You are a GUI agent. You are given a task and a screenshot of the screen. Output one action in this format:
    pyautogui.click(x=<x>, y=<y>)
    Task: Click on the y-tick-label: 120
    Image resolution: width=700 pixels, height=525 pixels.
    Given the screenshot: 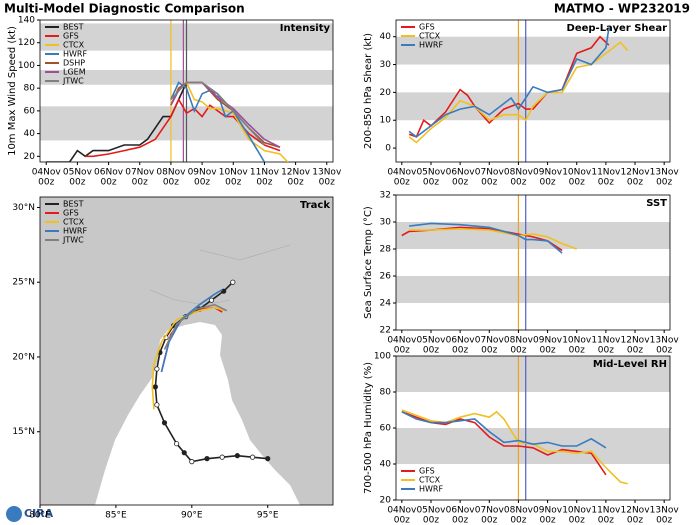 What is the action you would take?
    pyautogui.click(x=26, y=43)
    